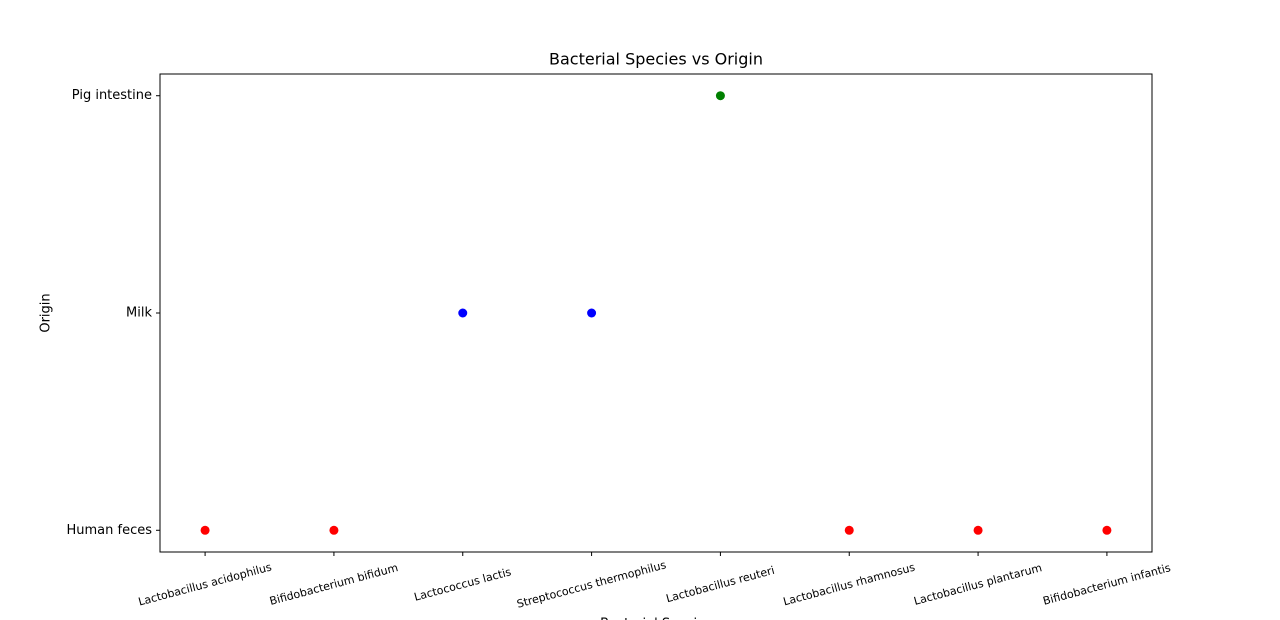  I want to click on x-axis-label: Bacterial Species, so click(656, 618).